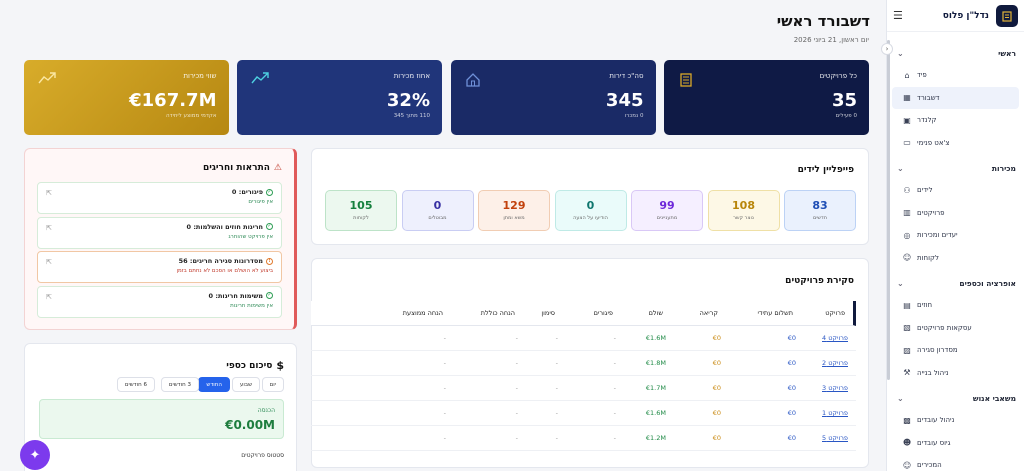 The height and width of the screenshot is (471, 1024). I want to click on sidebar-scrollbar, so click(888, 210).